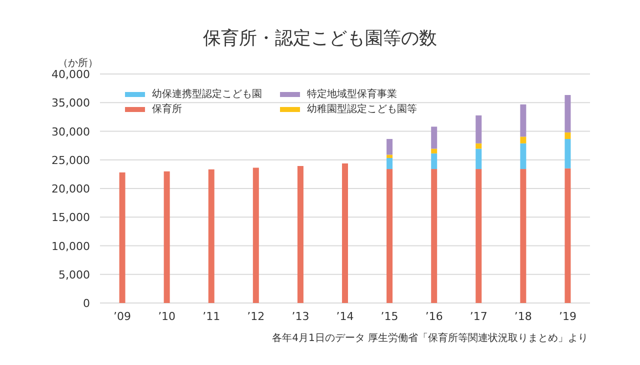 The height and width of the screenshot is (365, 640). What do you see at coordinates (71, 103) in the screenshot?
I see `y-tick-label: 35,000` at bounding box center [71, 103].